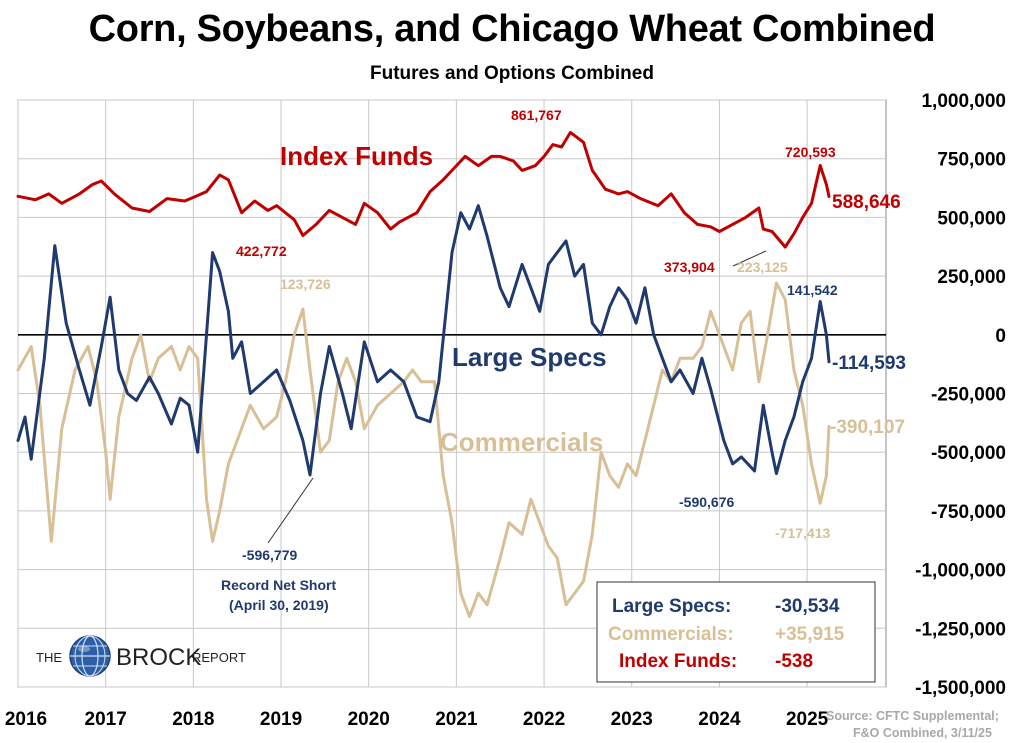  Describe the element at coordinates (26, 719) in the screenshot. I see `x-tick-label: 2016` at that location.